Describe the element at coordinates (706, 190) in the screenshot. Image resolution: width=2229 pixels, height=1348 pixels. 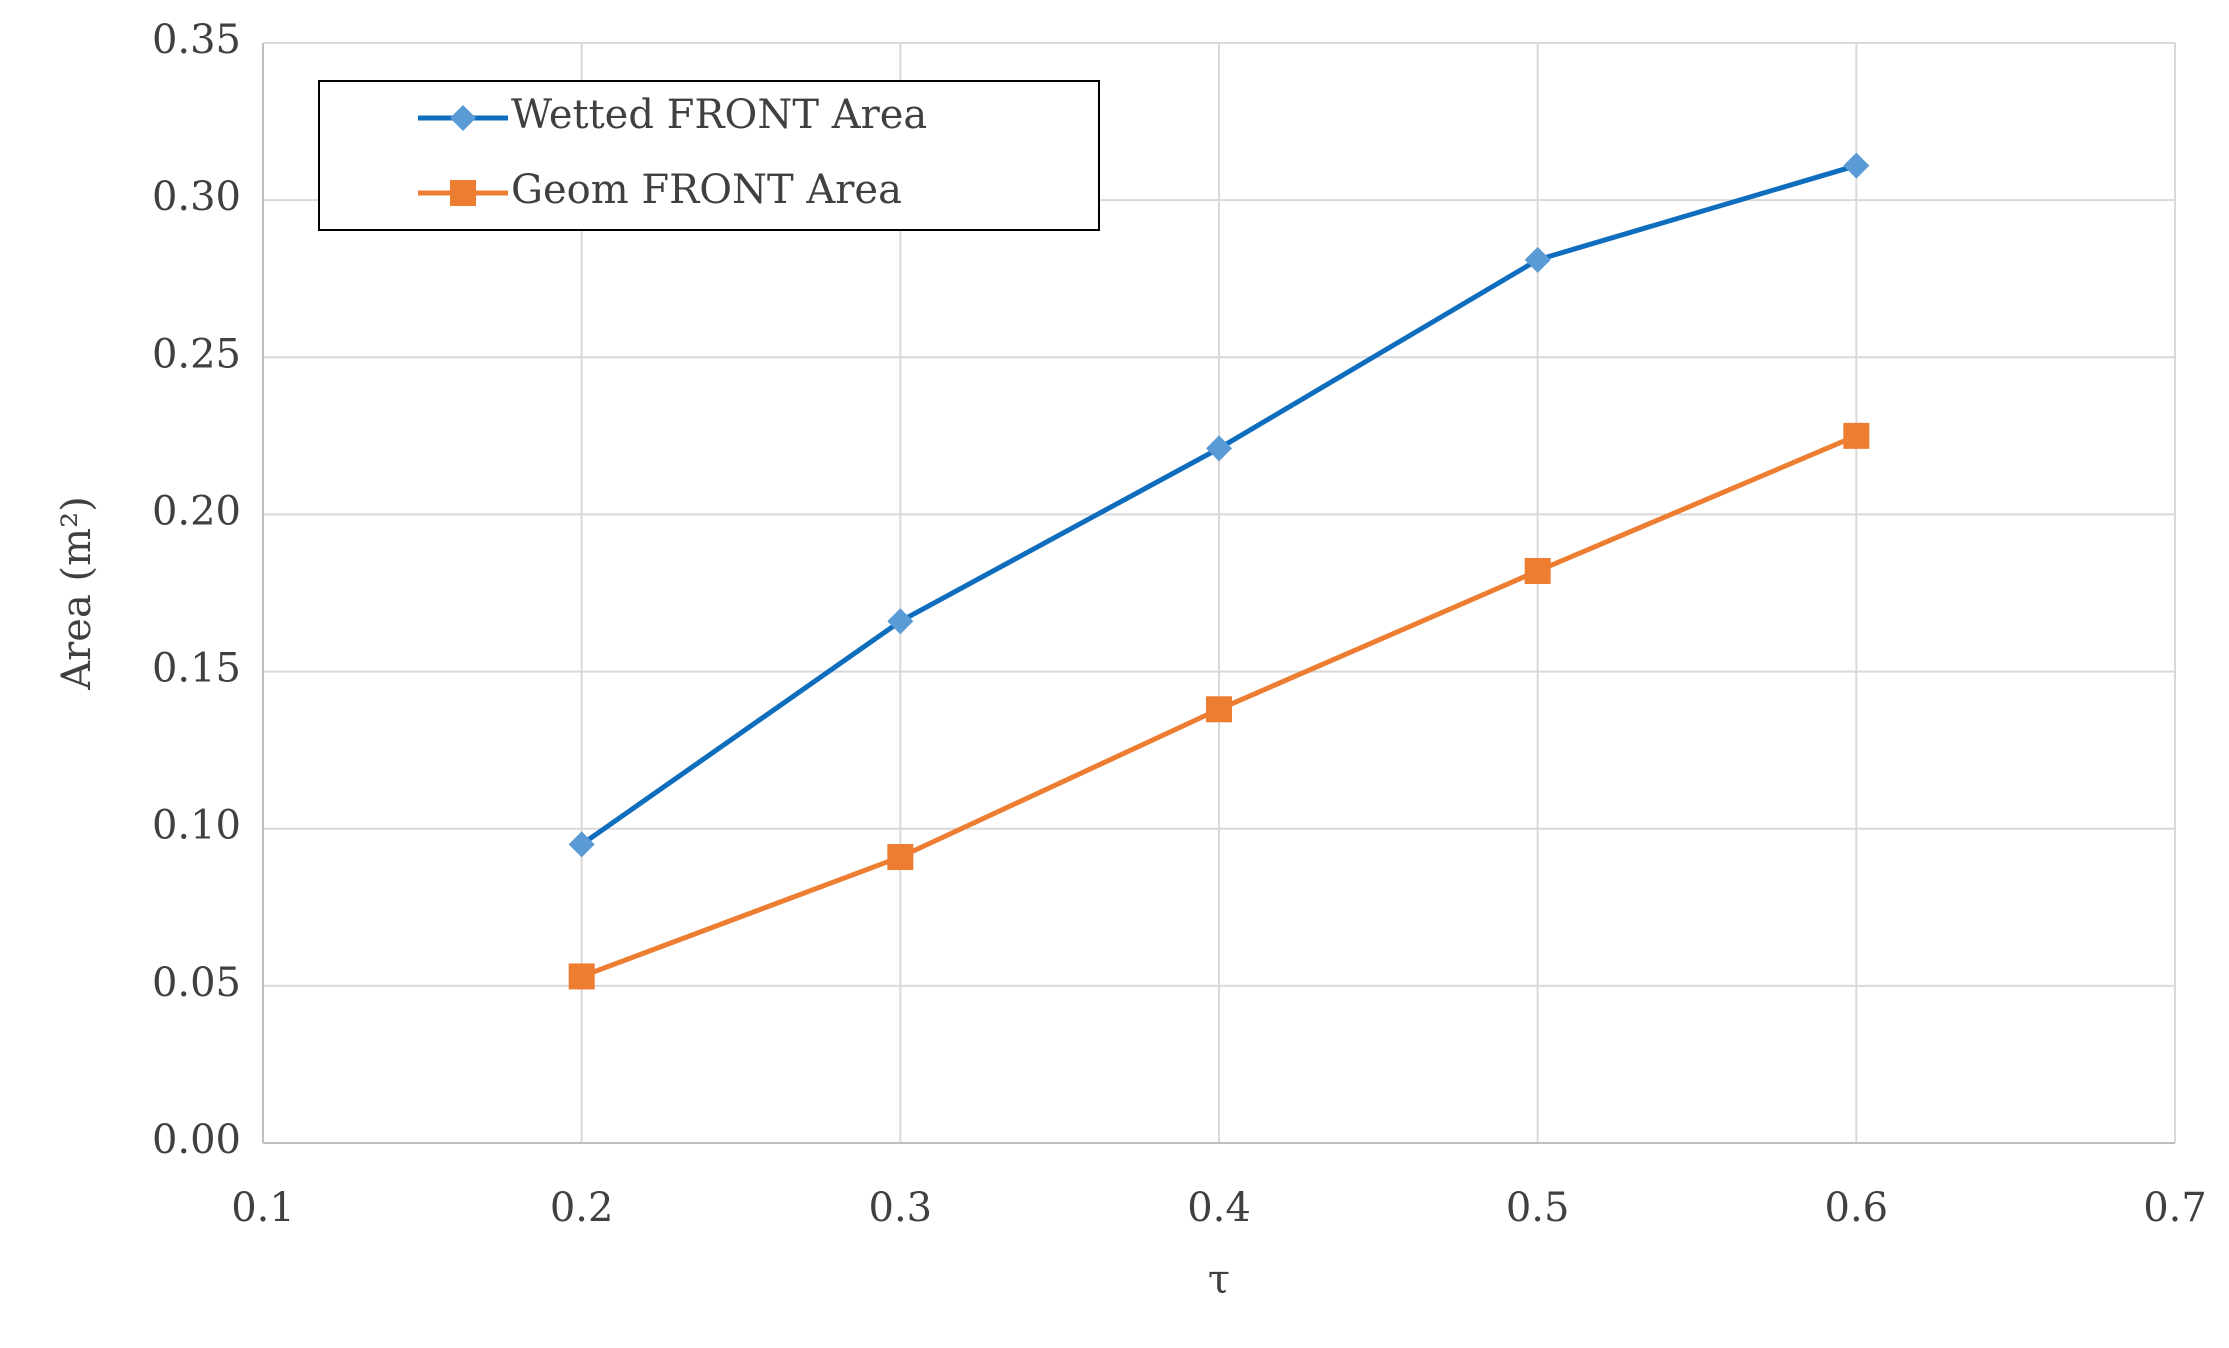
I see `legend-label: Geom FRONT Area` at that location.